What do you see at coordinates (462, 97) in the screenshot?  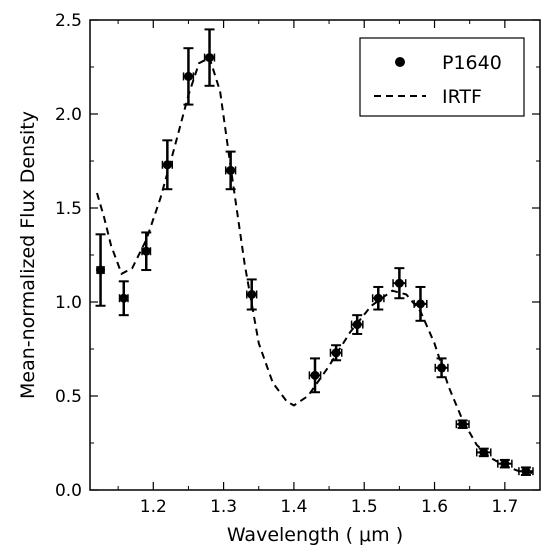 I see `legend-label-irtf: IRTF` at bounding box center [462, 97].